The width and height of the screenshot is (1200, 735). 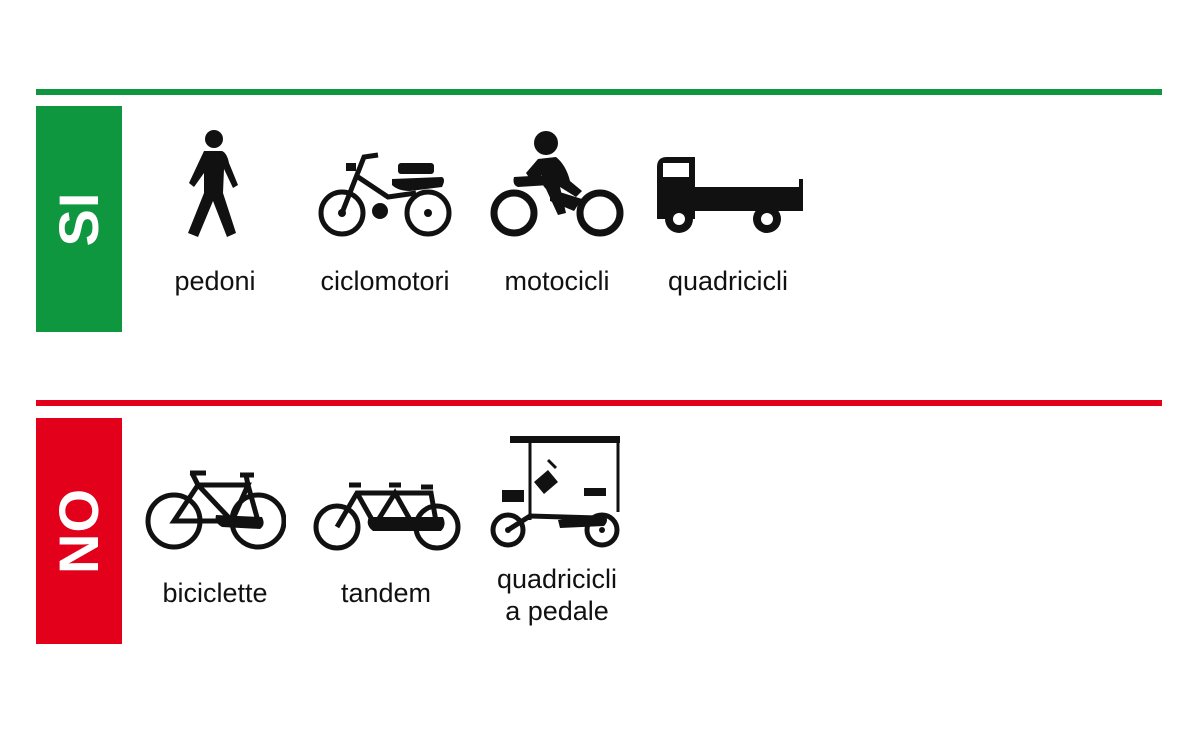 I want to click on forbidden-item-pedal-quadricycles: quadricicli a pedale, so click(x=557, y=535).